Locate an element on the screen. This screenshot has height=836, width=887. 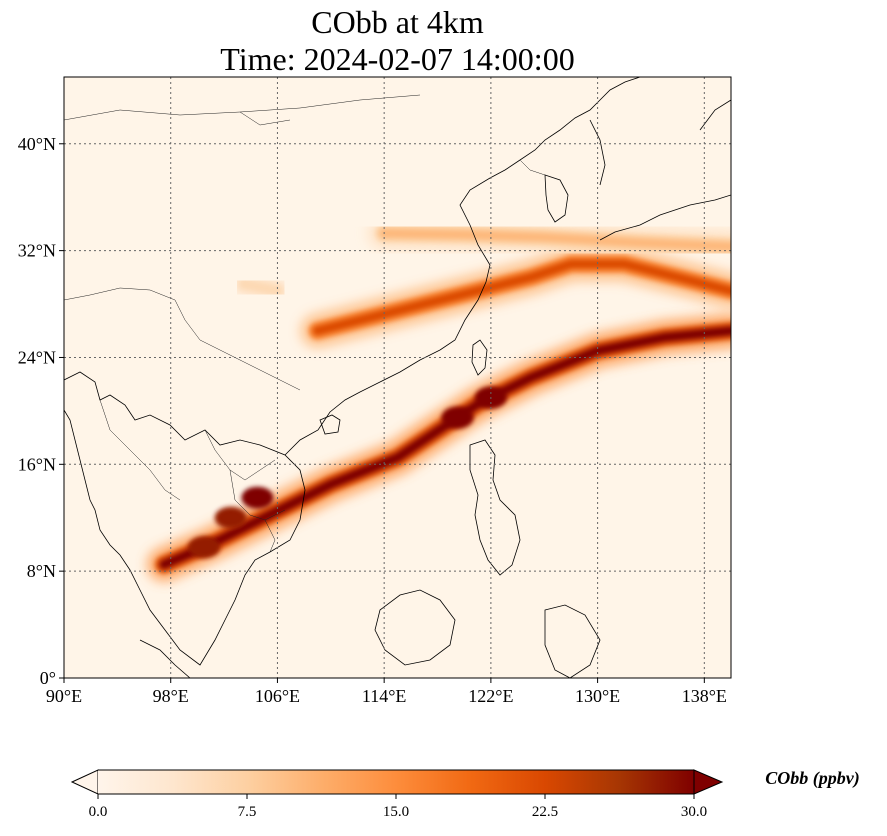
map-title-line1: CObb at 4km is located at coordinates (397, 22).